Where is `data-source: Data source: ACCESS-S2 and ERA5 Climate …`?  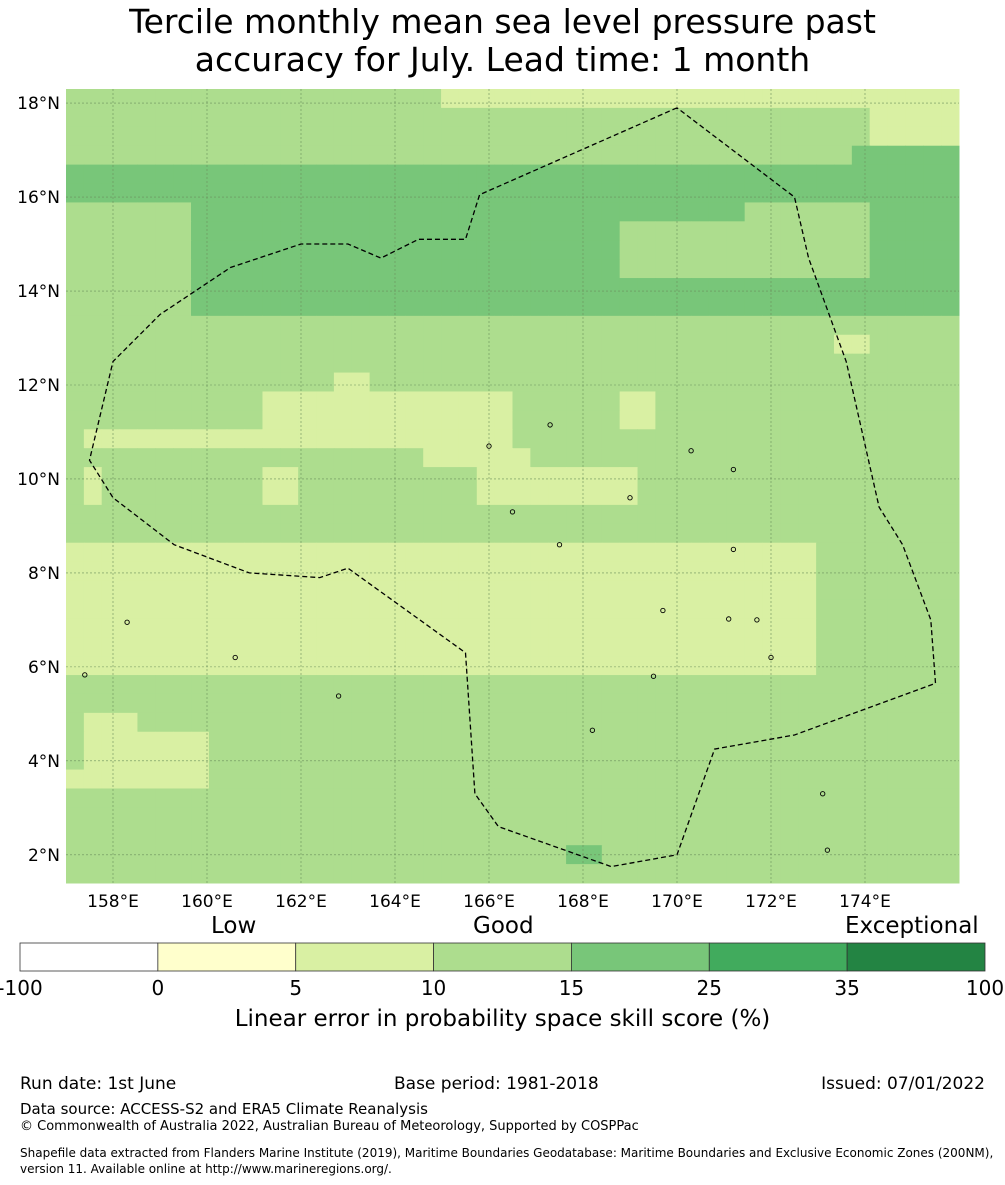
data-source: Data source: ACCESS-S2 and ERA5 Climate … is located at coordinates (224, 1109).